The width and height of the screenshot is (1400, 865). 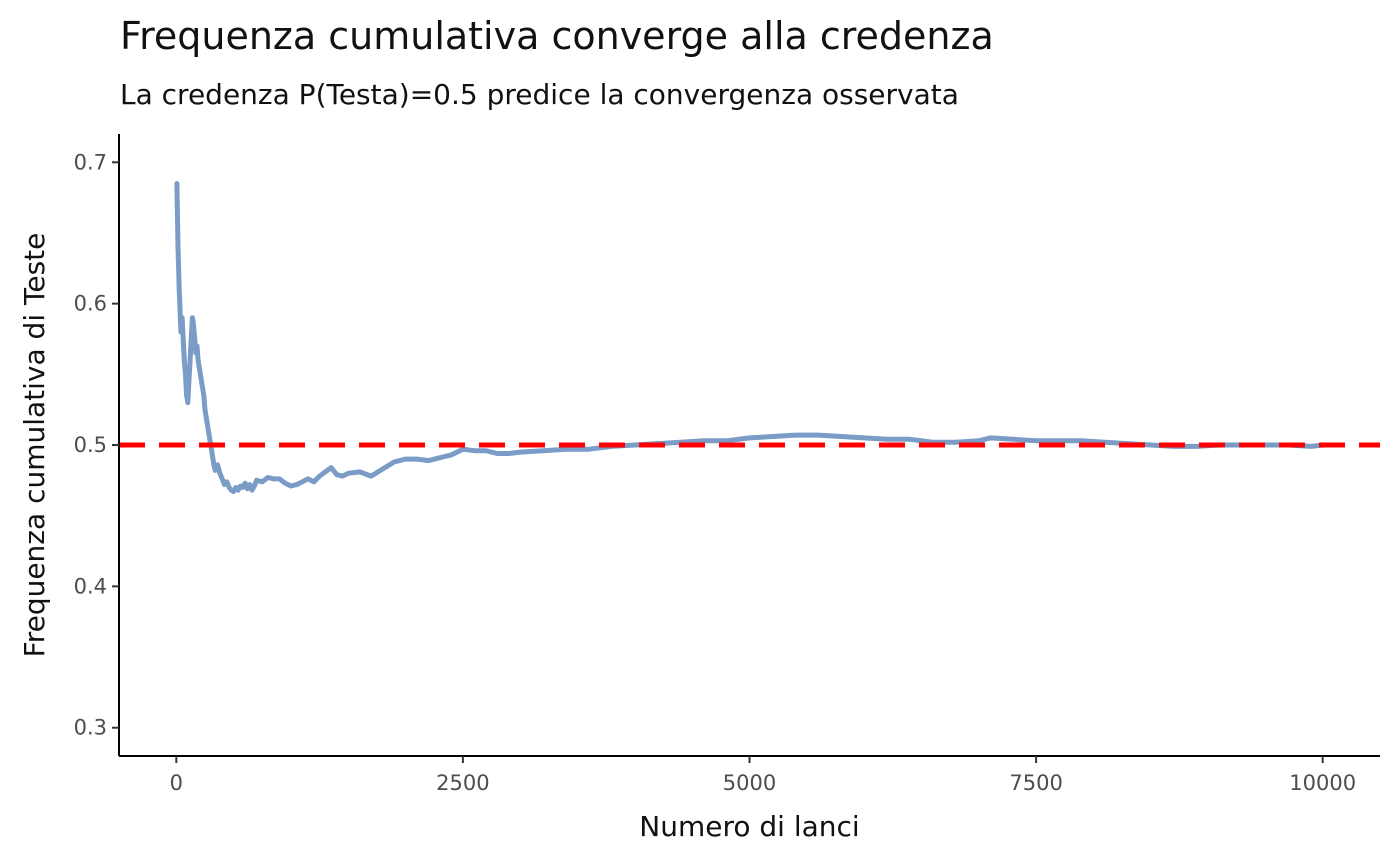 What do you see at coordinates (749, 783) in the screenshot?
I see `x-tick-label: 5000` at bounding box center [749, 783].